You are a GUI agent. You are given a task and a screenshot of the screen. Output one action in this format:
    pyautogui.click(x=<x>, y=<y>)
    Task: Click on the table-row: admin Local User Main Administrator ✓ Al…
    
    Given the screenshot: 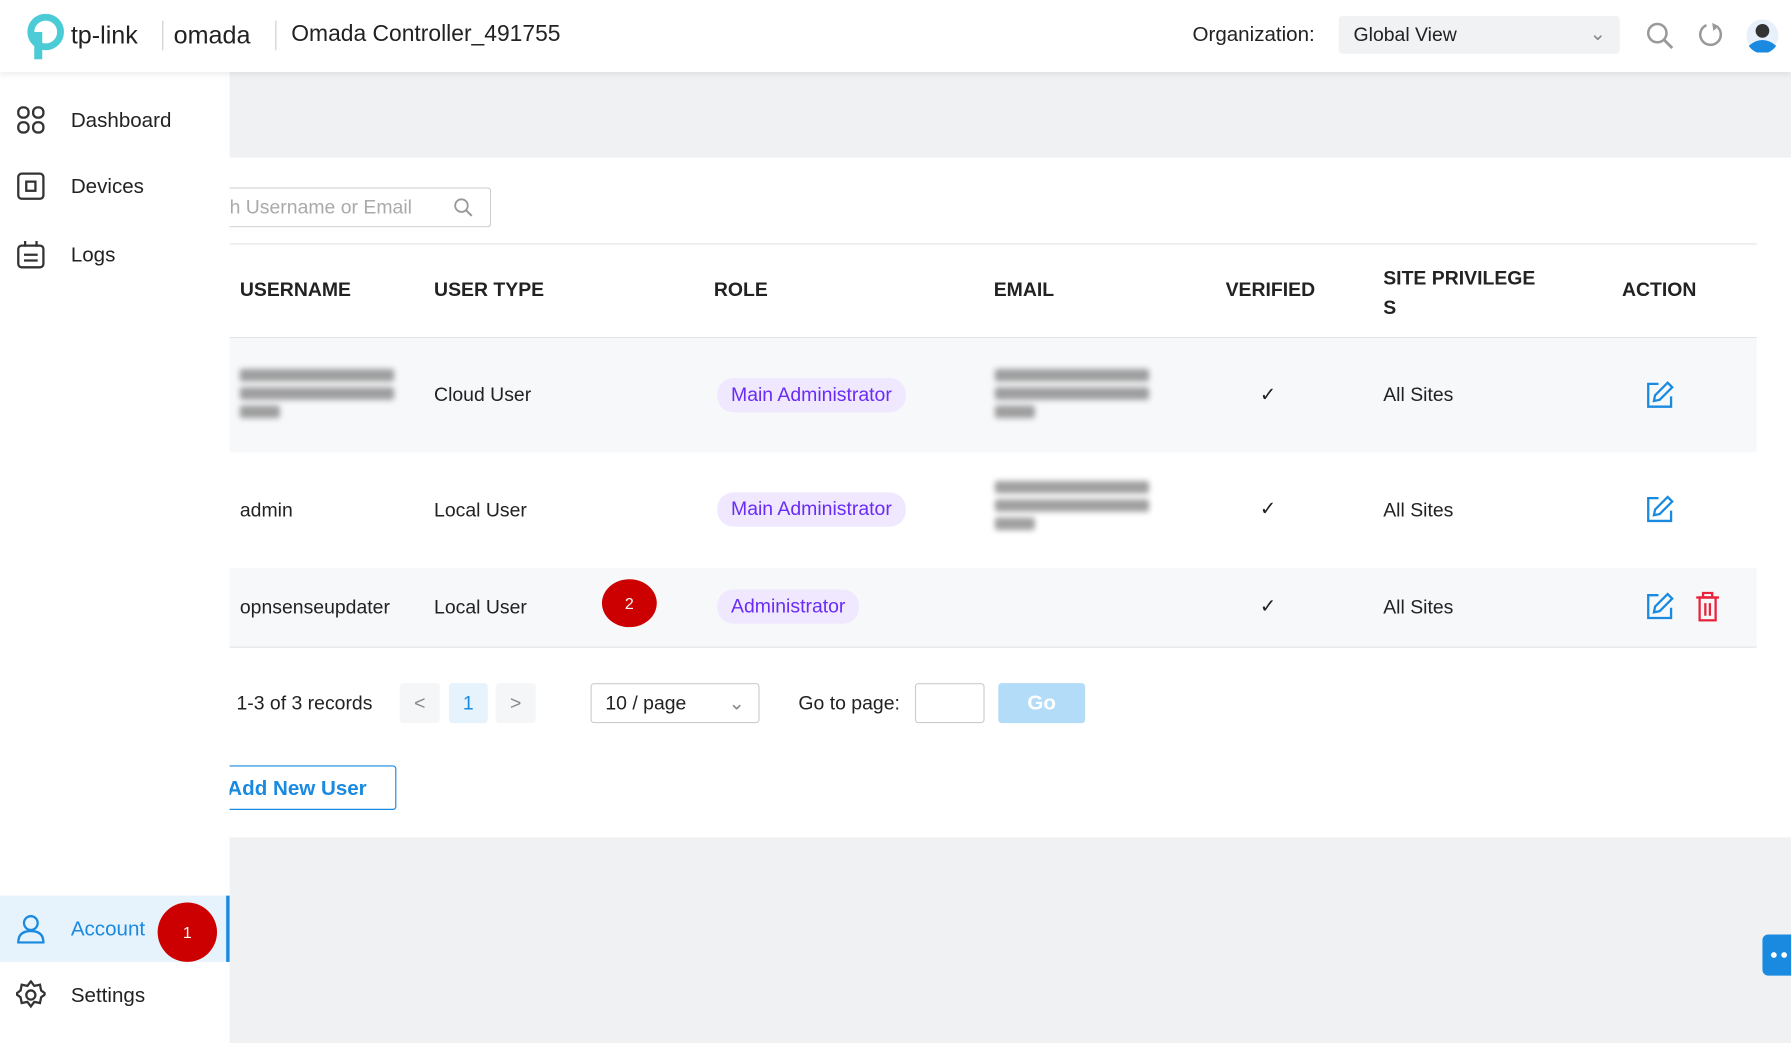 What is the action you would take?
    pyautogui.click(x=993, y=510)
    